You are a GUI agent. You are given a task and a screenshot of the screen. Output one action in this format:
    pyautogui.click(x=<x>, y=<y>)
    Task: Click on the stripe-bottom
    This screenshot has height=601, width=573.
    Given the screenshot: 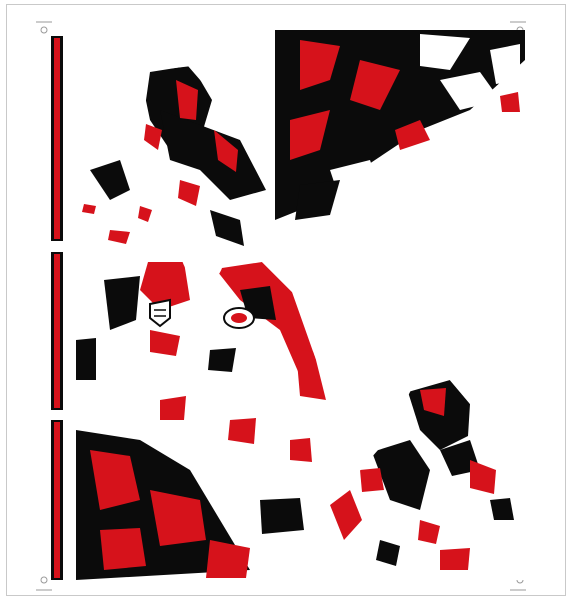 What is the action you would take?
    pyautogui.click(x=57, y=500)
    